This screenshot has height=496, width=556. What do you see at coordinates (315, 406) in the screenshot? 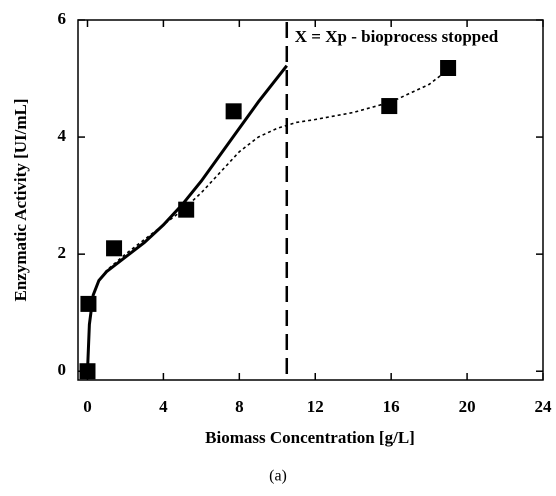
I see `x-tick-label: 12` at bounding box center [315, 406].